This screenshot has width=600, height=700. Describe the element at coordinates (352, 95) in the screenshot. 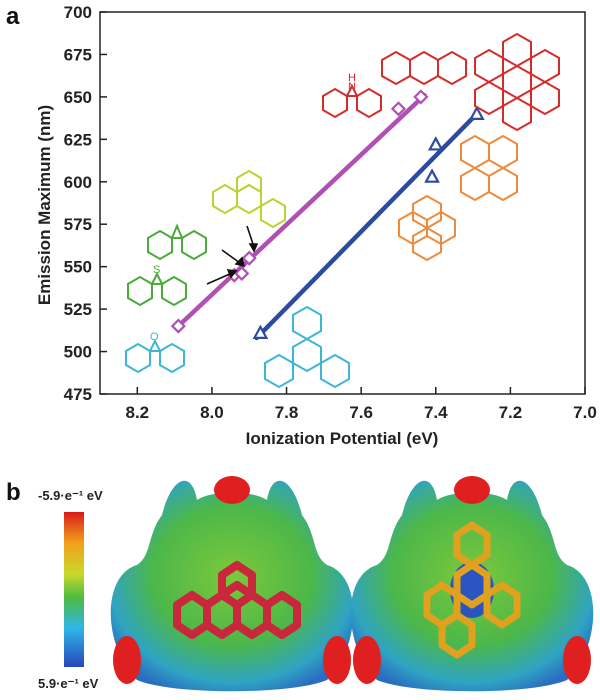

I see `carbazole-structure: N H` at that location.